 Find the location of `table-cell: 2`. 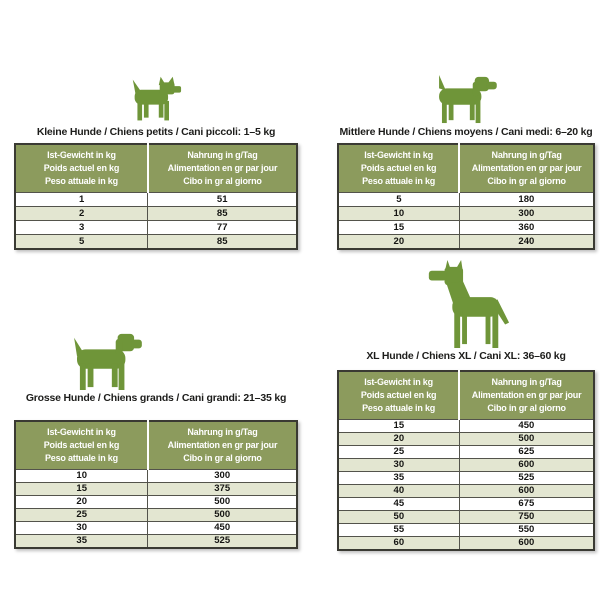

table-cell: 2 is located at coordinates (82, 213).